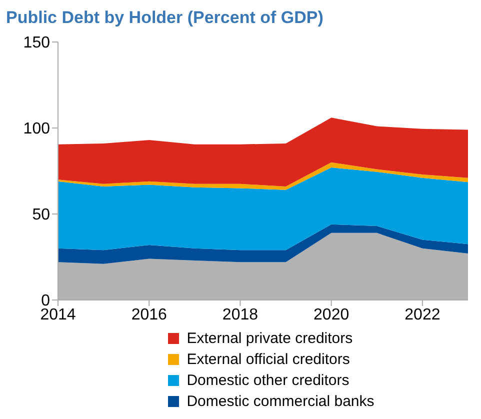  I want to click on y-tick-label: 150, so click(36, 43).